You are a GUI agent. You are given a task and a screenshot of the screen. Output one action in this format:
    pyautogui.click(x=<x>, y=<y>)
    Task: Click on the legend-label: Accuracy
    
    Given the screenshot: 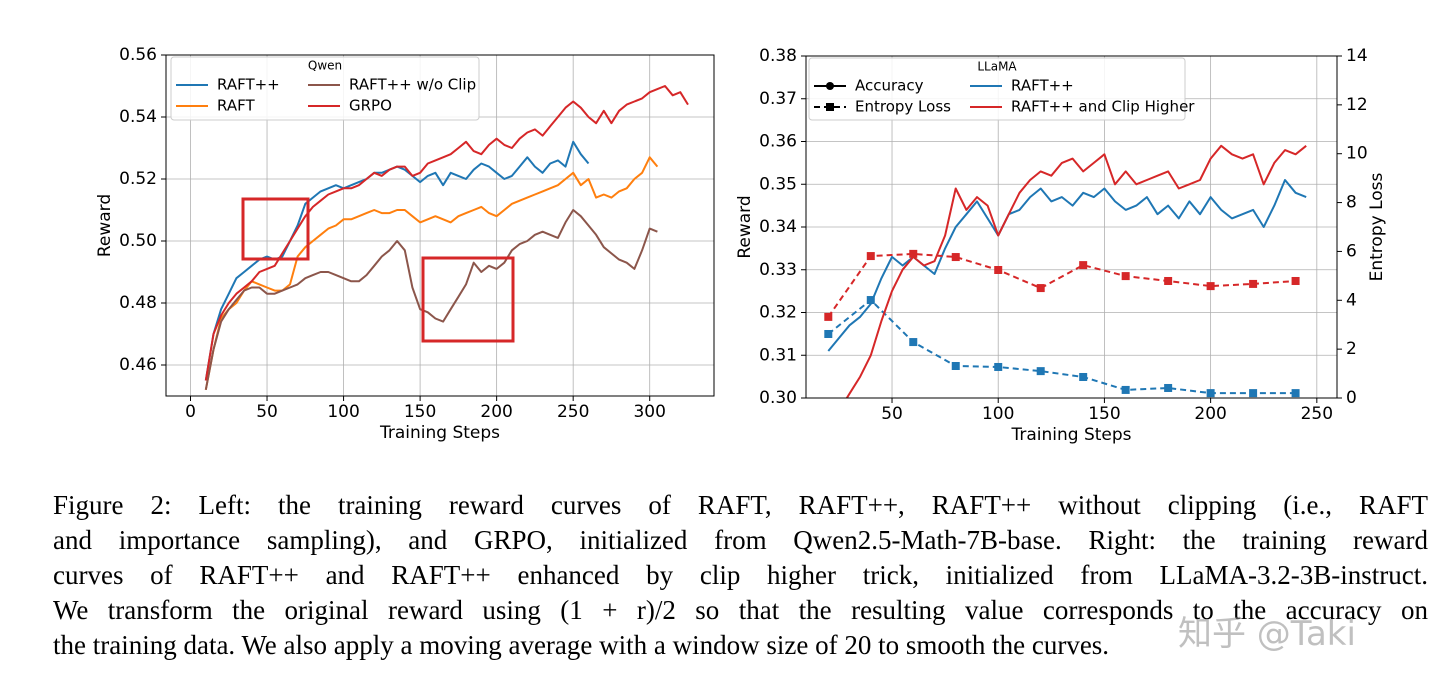 What is the action you would take?
    pyautogui.click(x=889, y=86)
    